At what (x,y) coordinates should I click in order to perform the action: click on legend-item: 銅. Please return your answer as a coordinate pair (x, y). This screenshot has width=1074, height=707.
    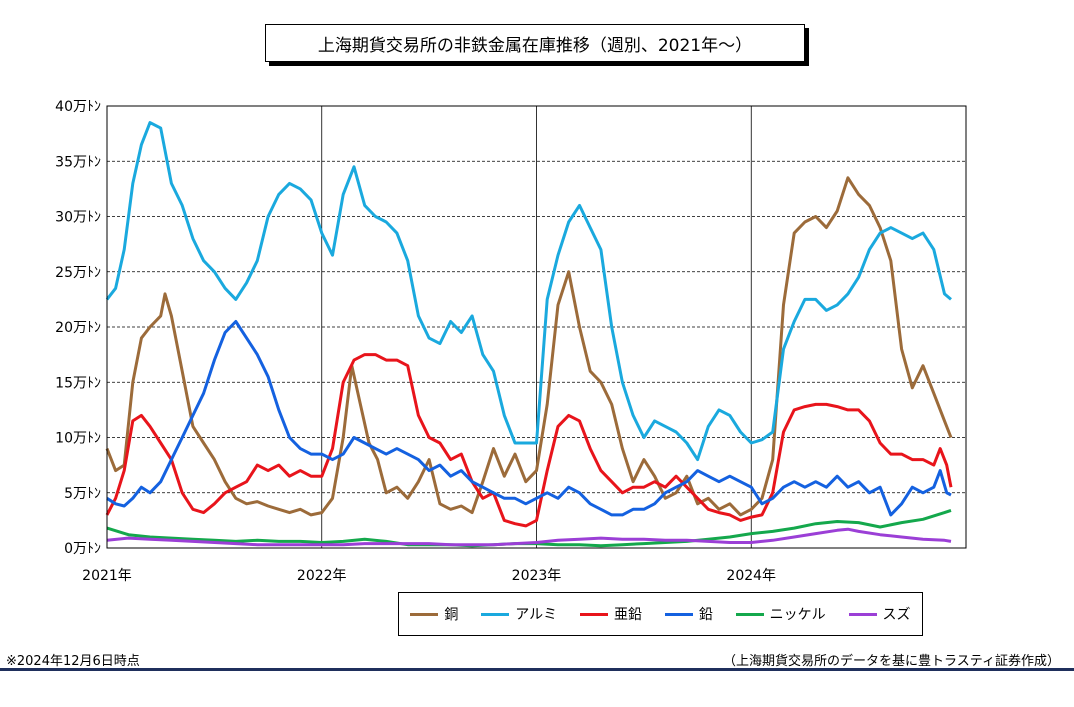
    Looking at the image, I should click on (434, 614).